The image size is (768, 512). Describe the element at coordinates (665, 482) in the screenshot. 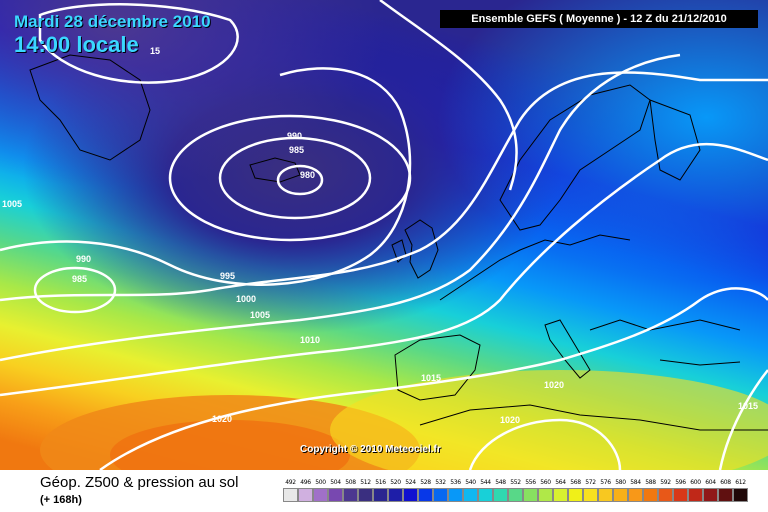

I see `scale-label: 592` at that location.